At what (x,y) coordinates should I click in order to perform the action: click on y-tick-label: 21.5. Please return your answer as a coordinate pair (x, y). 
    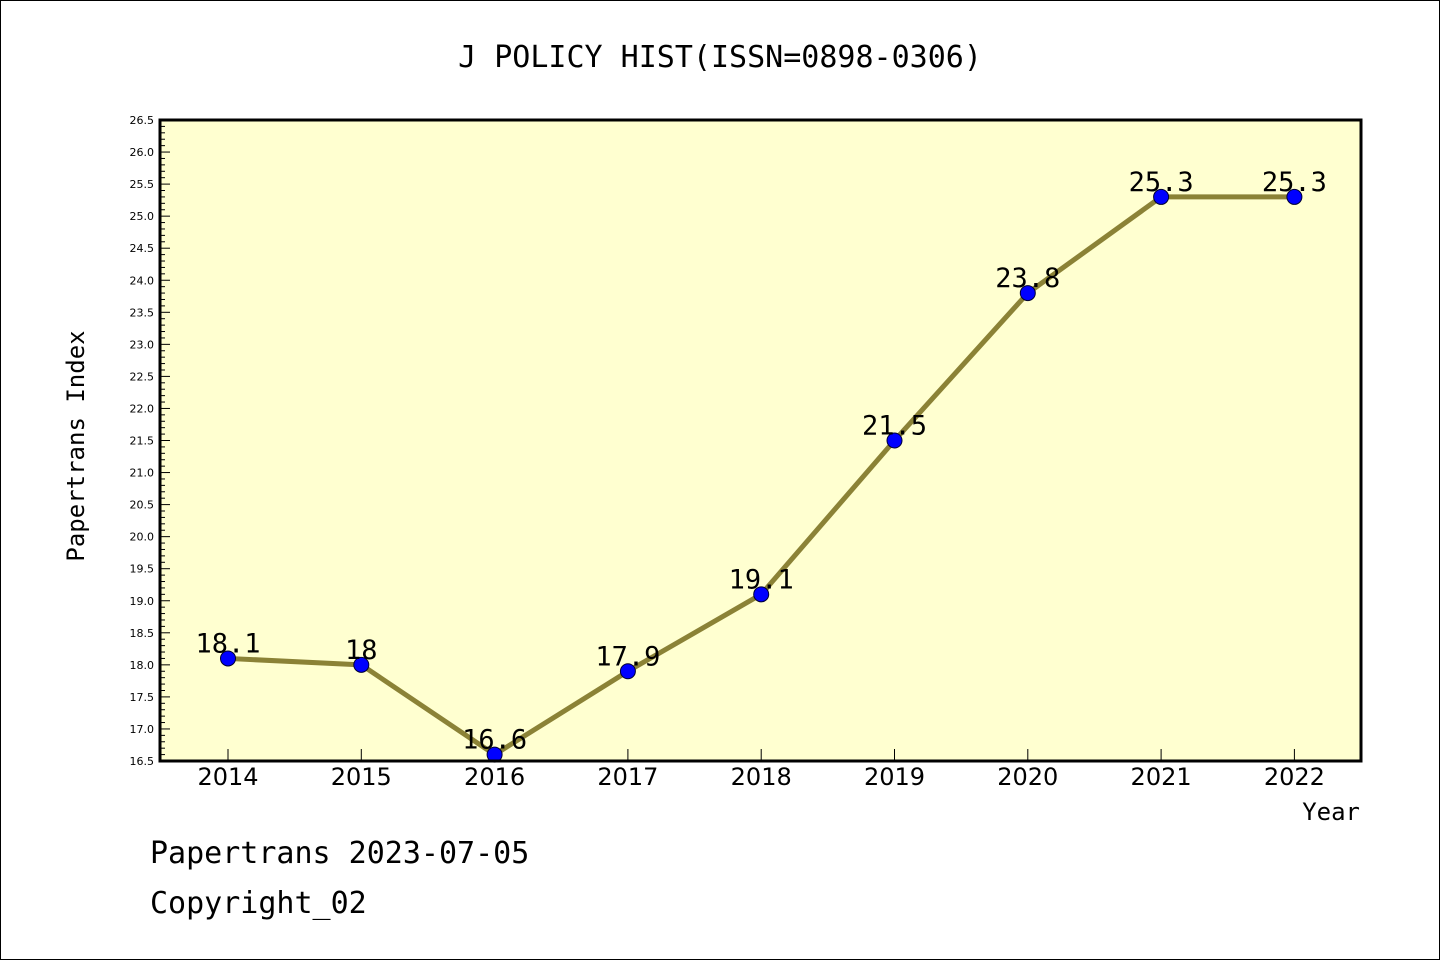
    Looking at the image, I should click on (142, 441).